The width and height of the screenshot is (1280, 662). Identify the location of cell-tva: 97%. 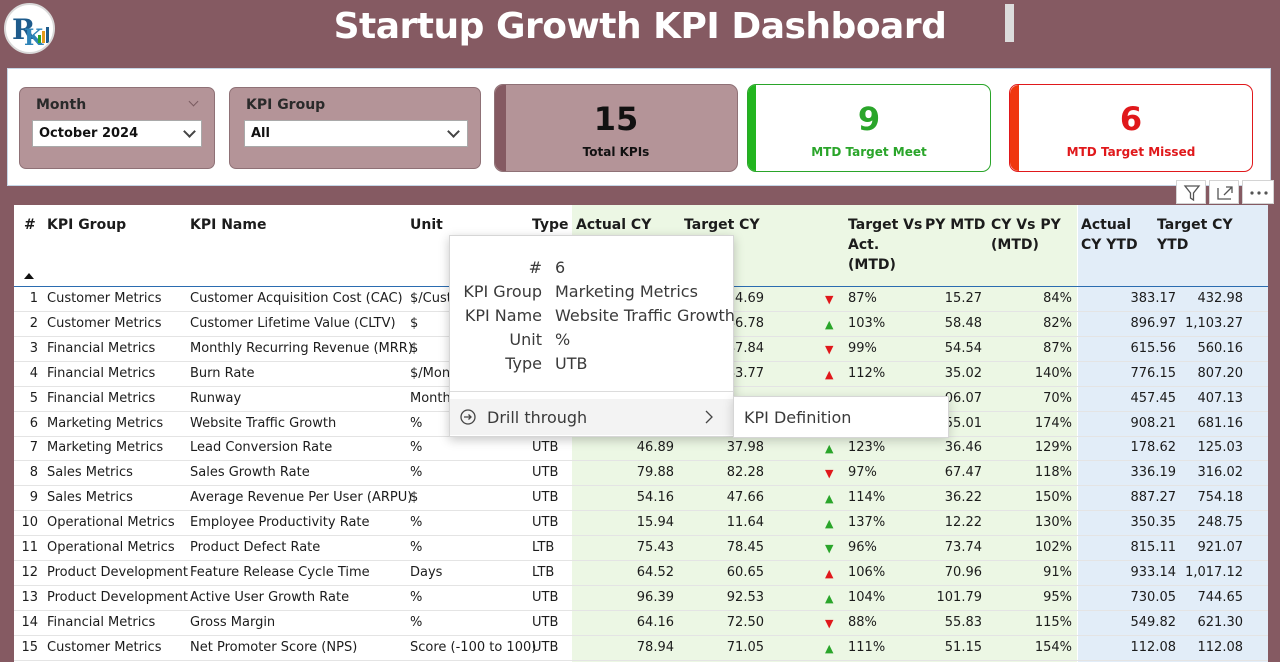
(862, 473).